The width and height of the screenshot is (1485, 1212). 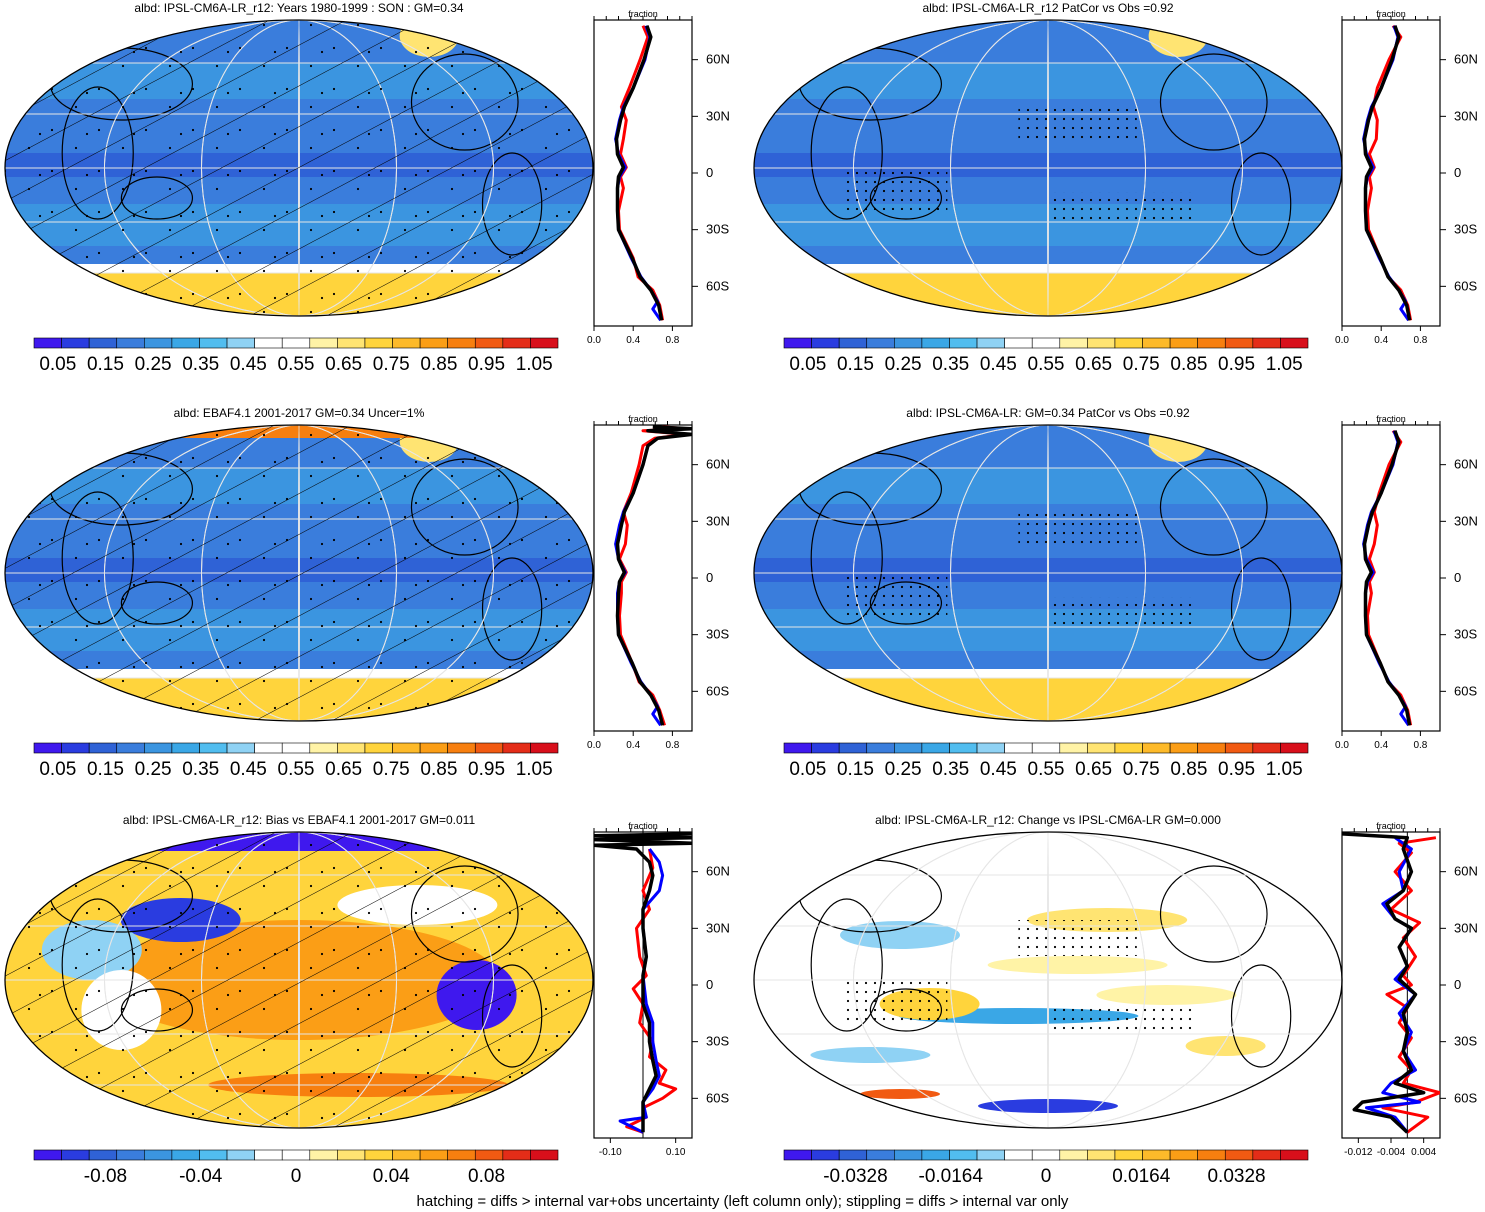 What do you see at coordinates (855, 769) in the screenshot?
I see `colorbar-label: 0.15` at bounding box center [855, 769].